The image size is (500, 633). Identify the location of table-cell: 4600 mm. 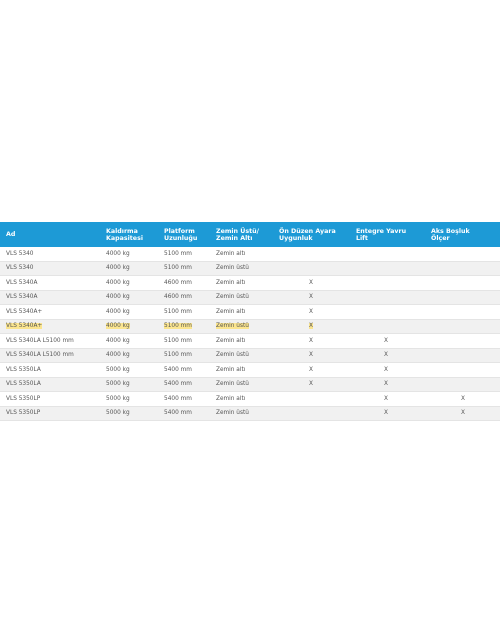
(184, 297).